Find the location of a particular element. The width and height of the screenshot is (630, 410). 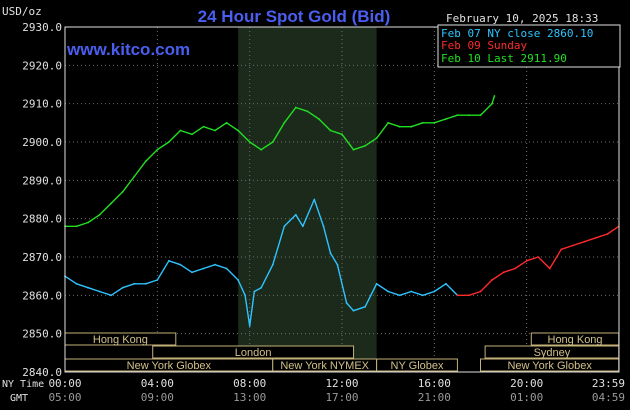

legend-entry-feb10: Feb 10 Last 2911.90 is located at coordinates (504, 58).